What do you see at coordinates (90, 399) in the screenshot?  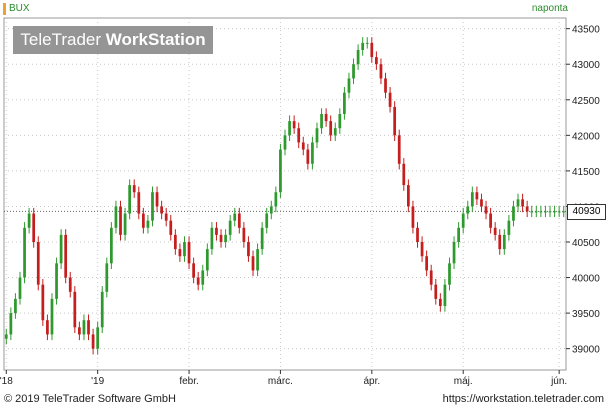 I see `copyright: © 2019 TeleTrader Software GmbH` at bounding box center [90, 399].